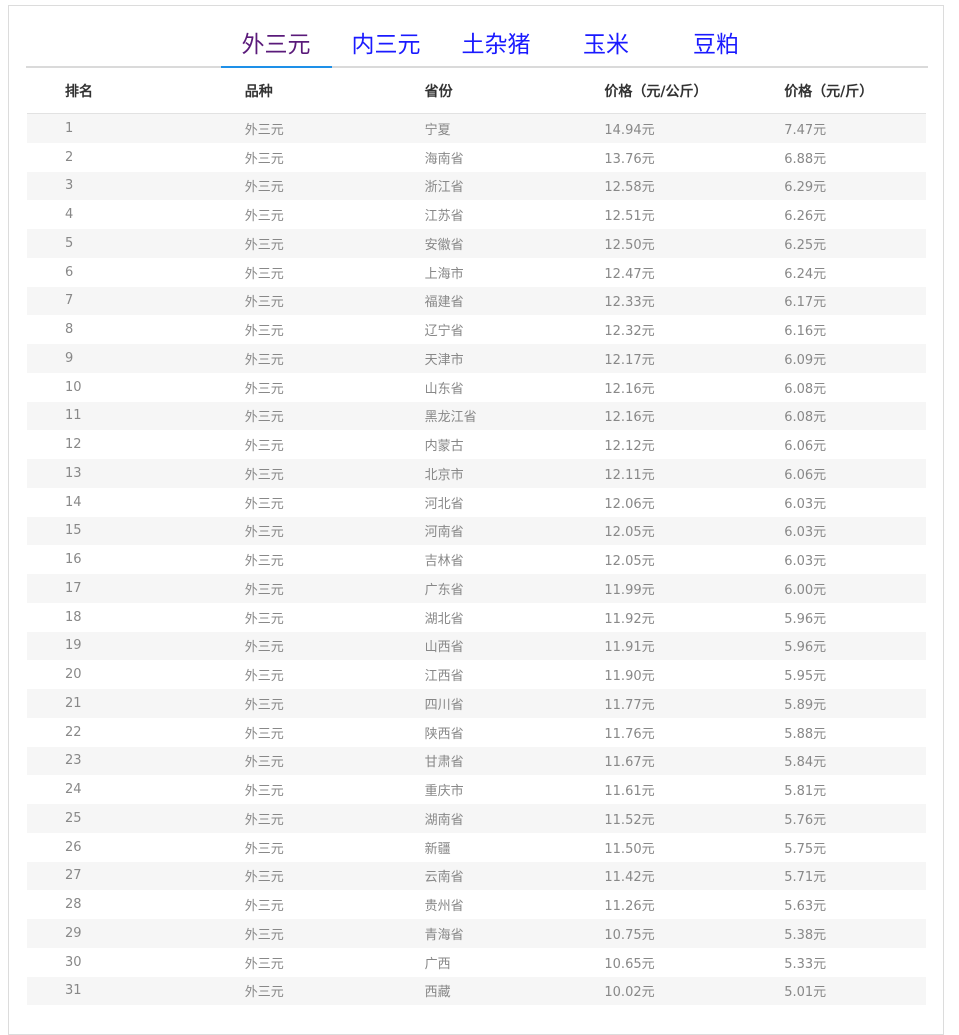 The width and height of the screenshot is (959, 1035). Describe the element at coordinates (476, 588) in the screenshot. I see `table-row: 17 外三元 广东省 11.99元 6.00元` at that location.